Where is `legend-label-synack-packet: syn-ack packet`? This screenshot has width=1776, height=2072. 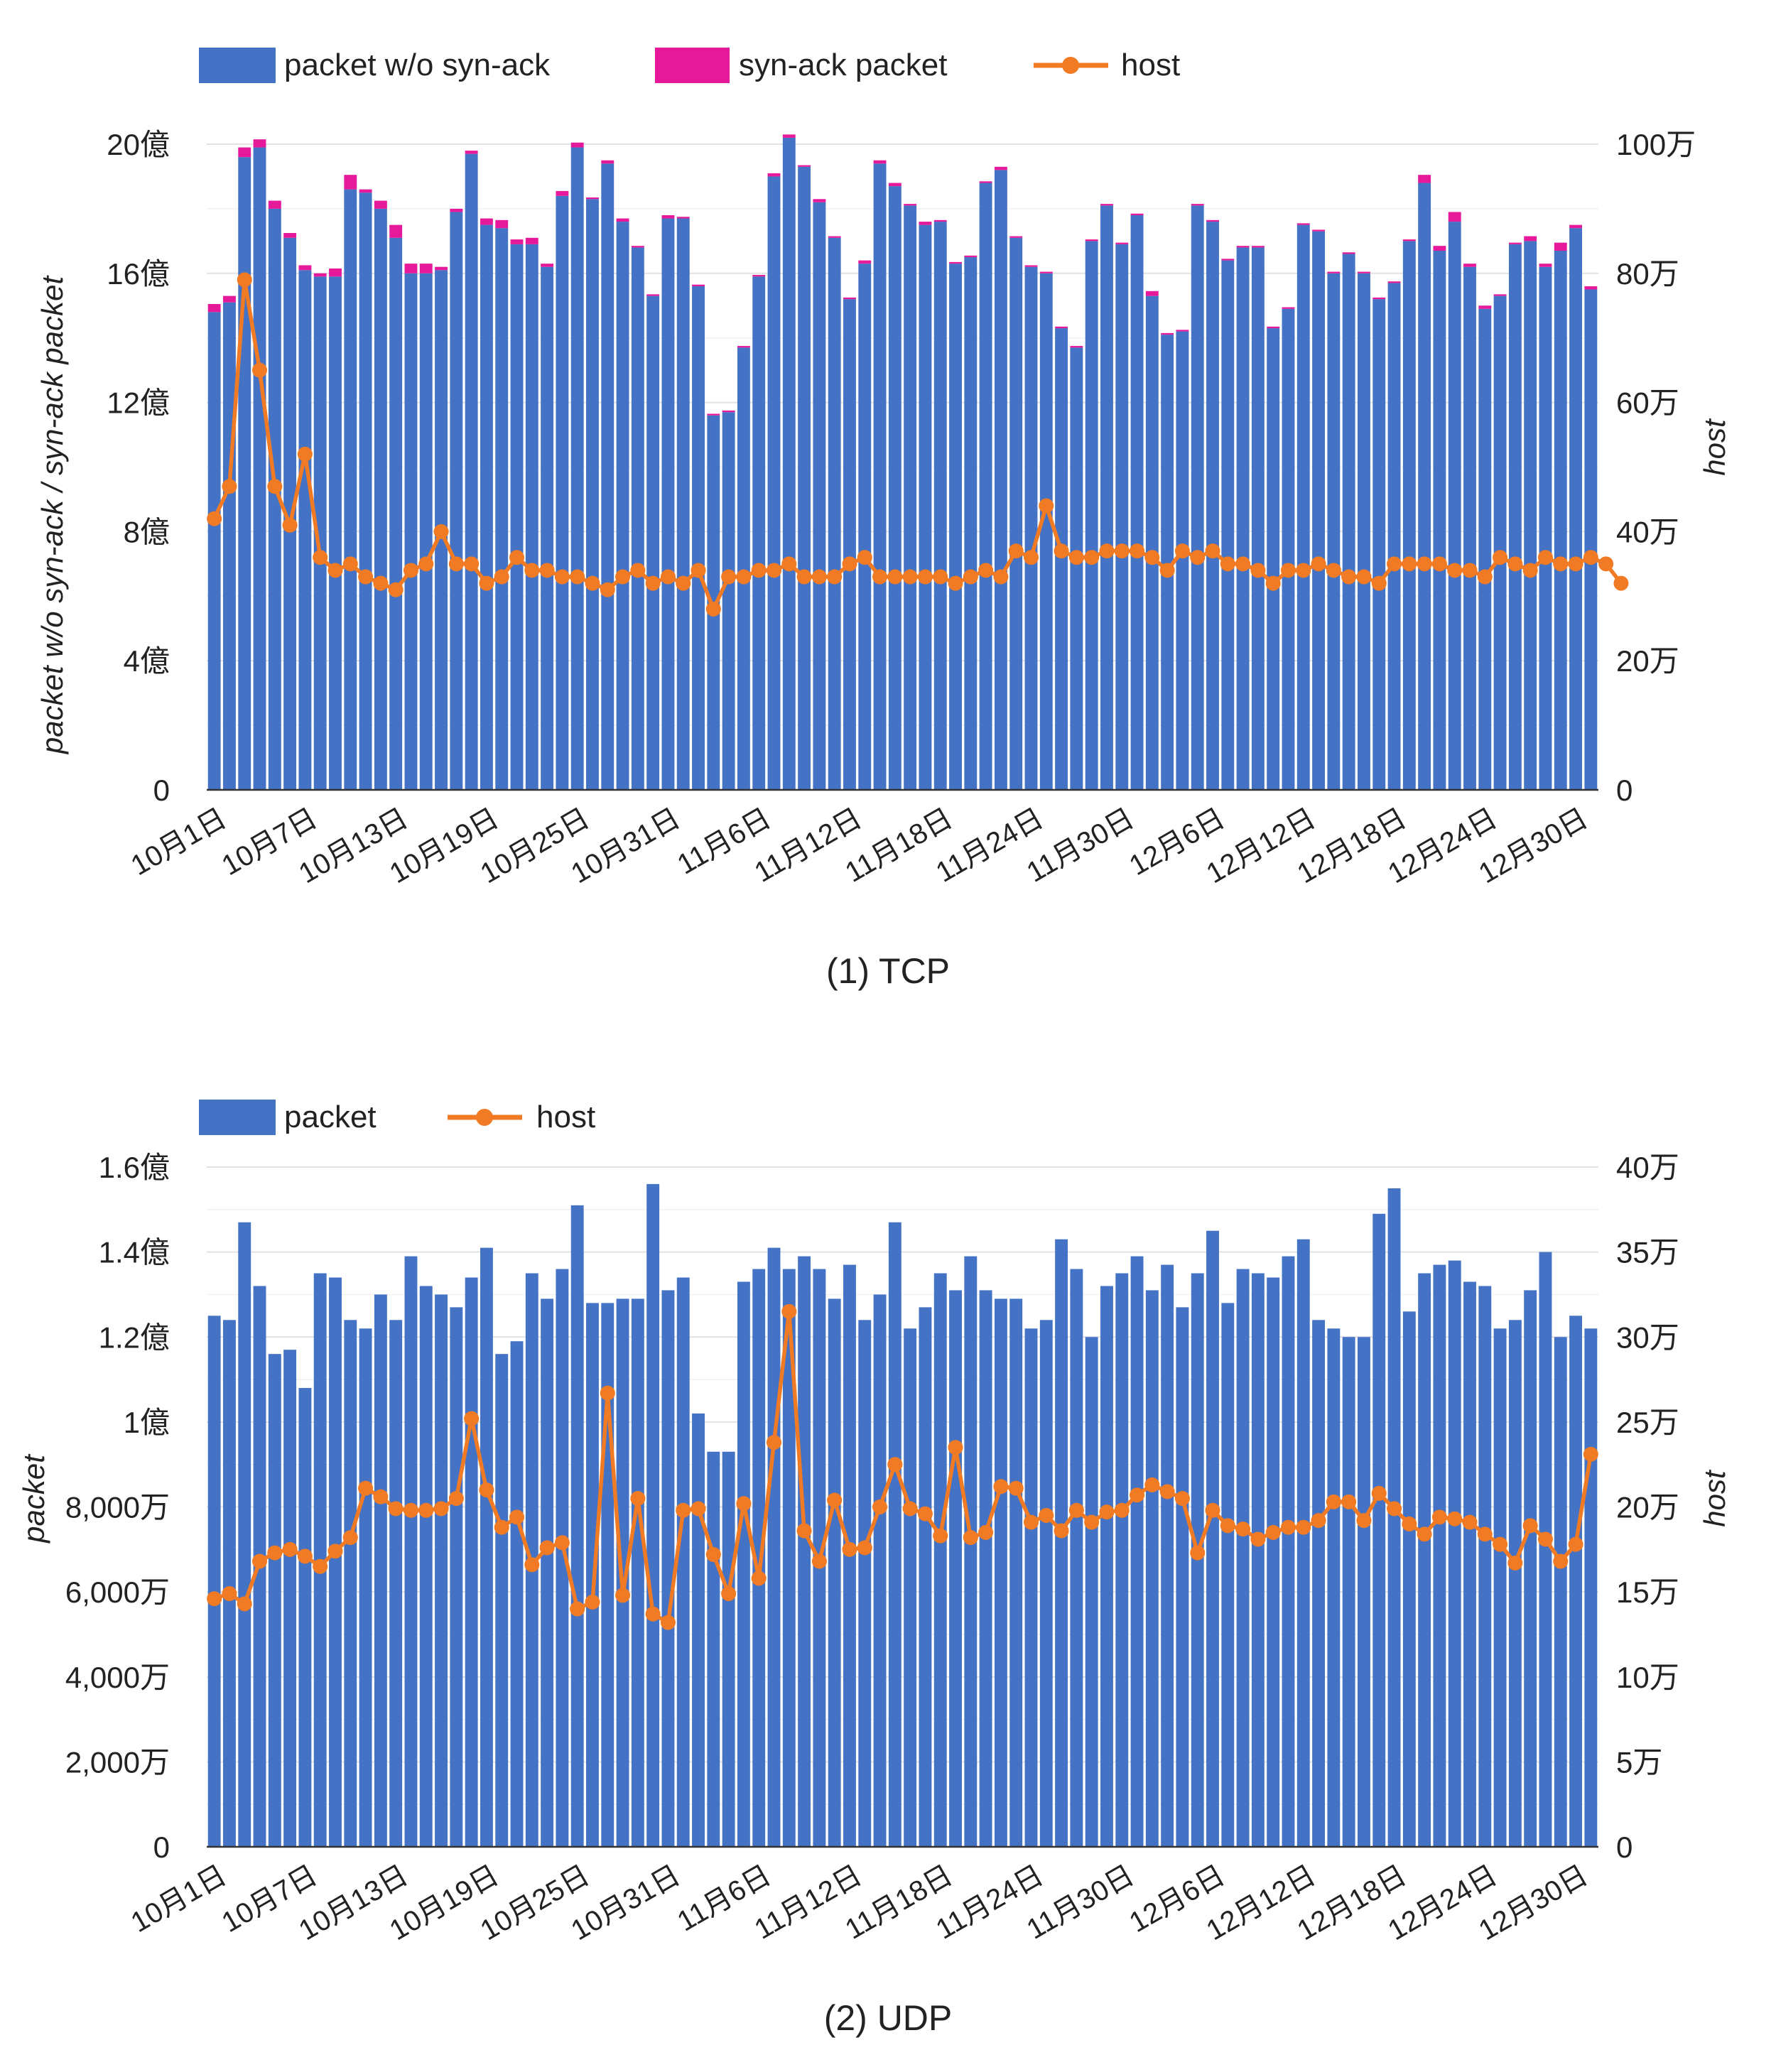 legend-label-synack-packet: syn-ack packet is located at coordinates (843, 65).